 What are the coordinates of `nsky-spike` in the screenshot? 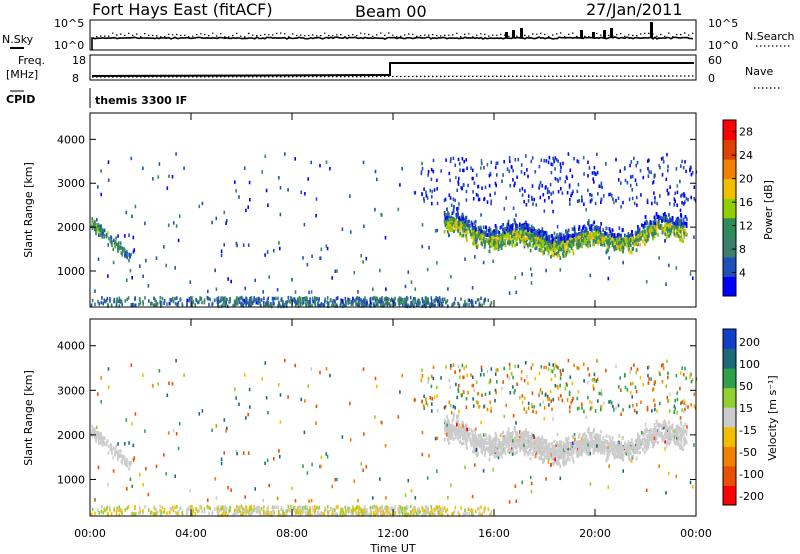 It's located at (513, 34).